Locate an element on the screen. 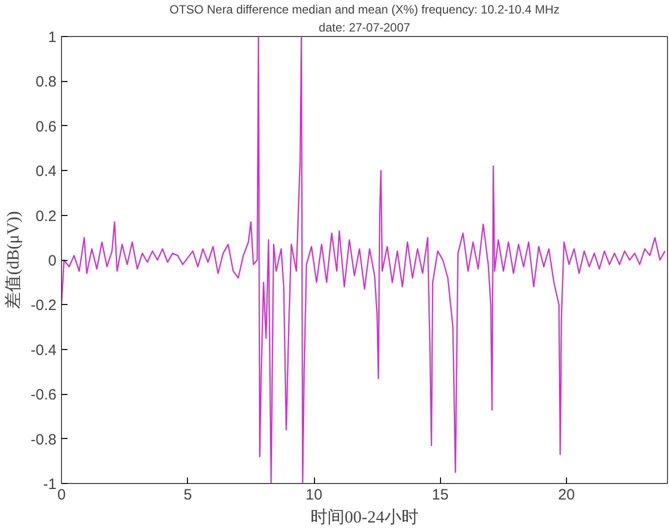 This screenshot has height=529, width=669. x-tick-label: 15 is located at coordinates (440, 495).